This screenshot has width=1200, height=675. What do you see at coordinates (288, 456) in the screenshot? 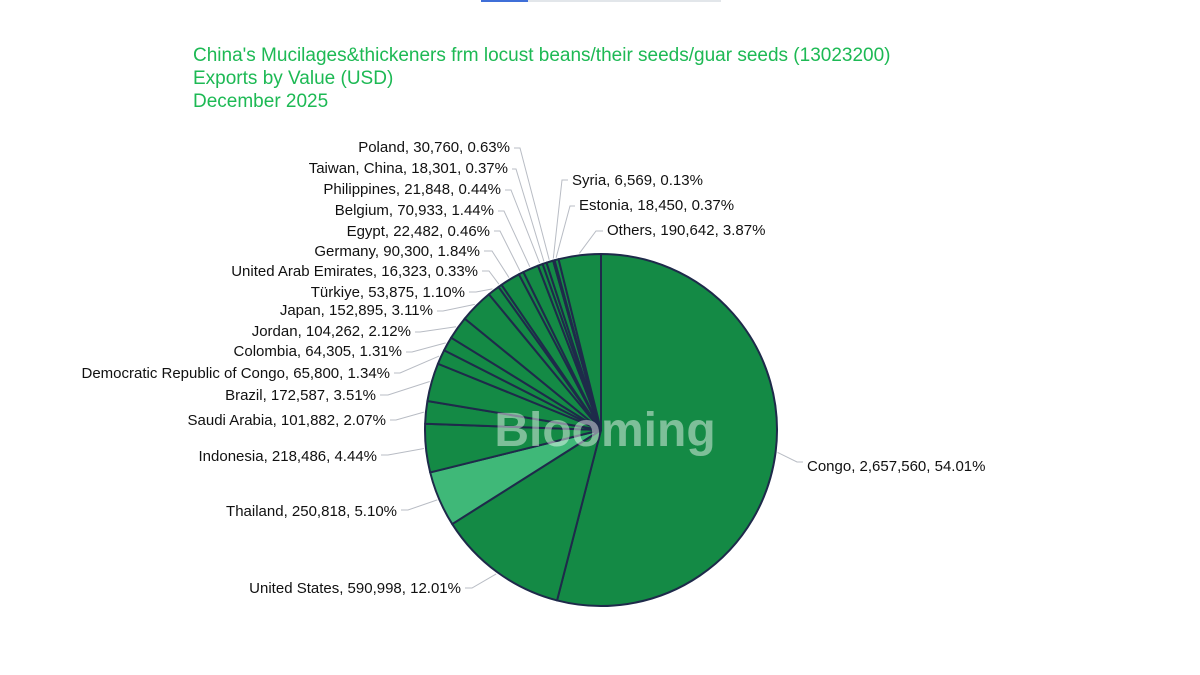
I see `slice-label: Indonesia, 218,486, 4.44%` at bounding box center [288, 456].